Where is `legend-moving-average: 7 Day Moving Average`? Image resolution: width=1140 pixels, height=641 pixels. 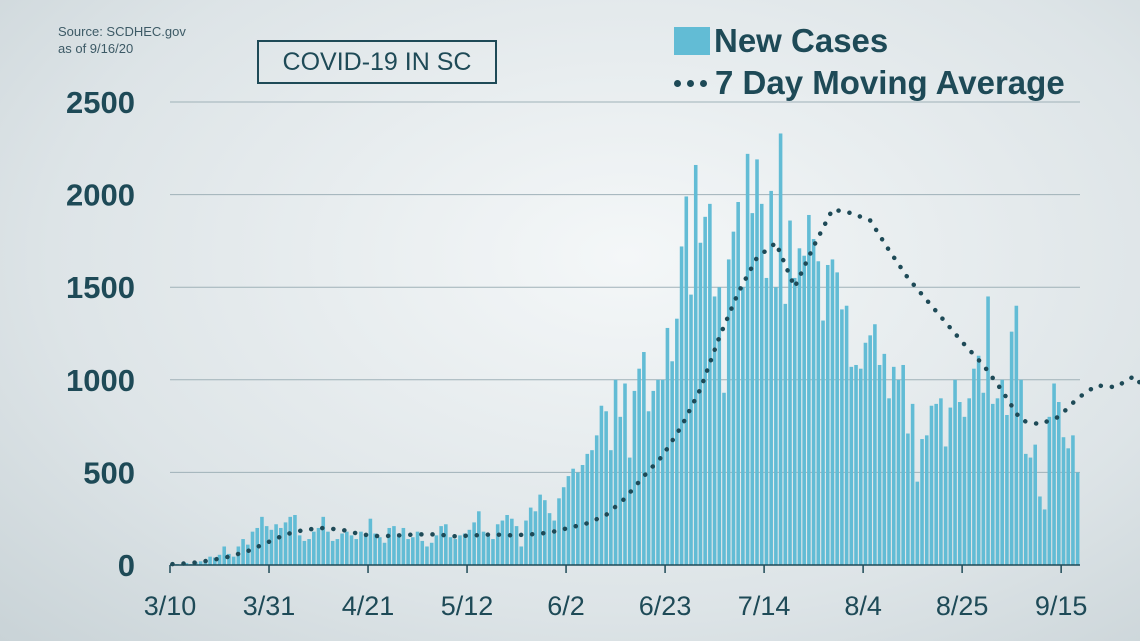
legend-moving-average: 7 Day Moving Average is located at coordinates (869, 83).